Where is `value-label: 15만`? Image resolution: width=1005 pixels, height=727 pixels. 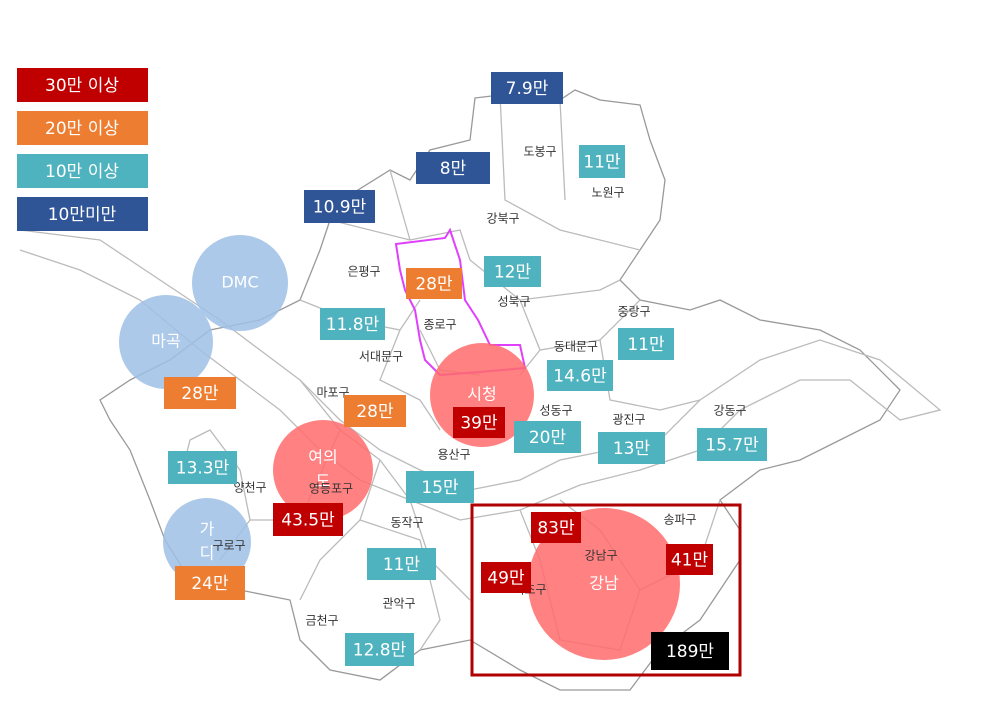 value-label: 15만 is located at coordinates (440, 488).